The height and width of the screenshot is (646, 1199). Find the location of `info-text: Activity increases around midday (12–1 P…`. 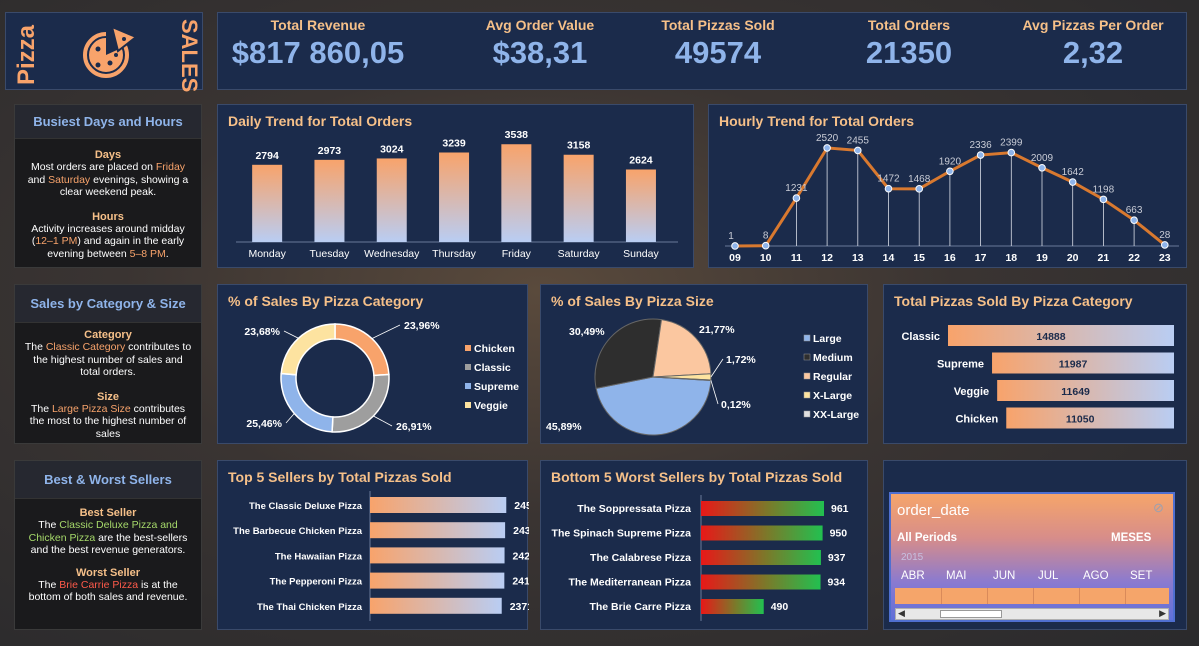

info-text: Activity increases around midday (12–1 P… is located at coordinates (108, 241).